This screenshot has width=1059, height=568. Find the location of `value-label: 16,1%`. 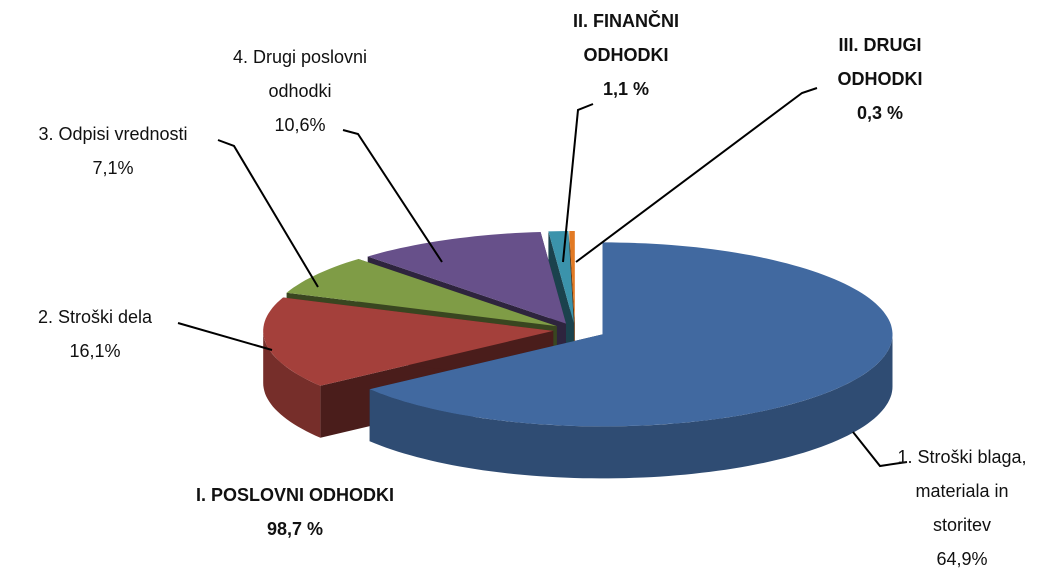

value-label: 16,1% is located at coordinates (94, 351).